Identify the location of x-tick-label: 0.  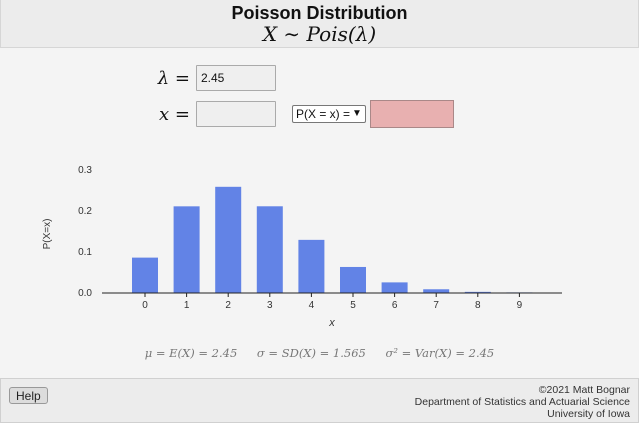
(145, 305).